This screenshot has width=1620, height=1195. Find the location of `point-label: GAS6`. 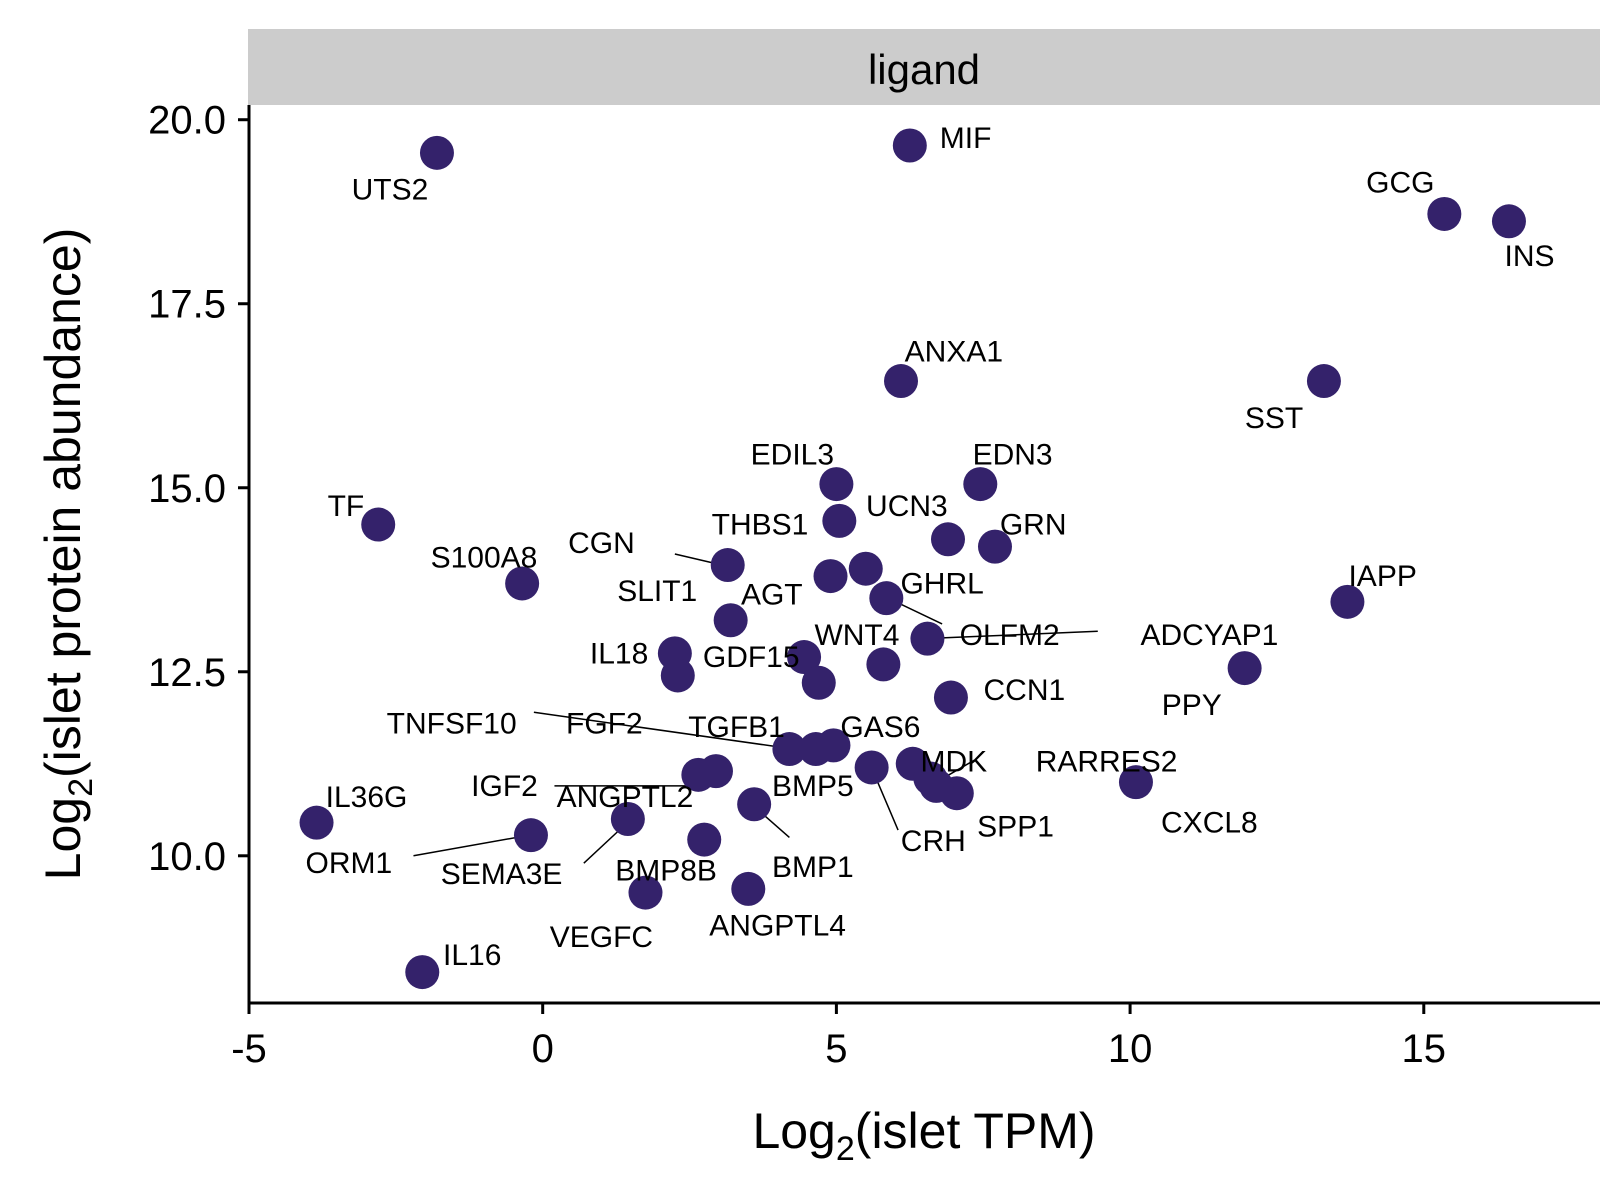

point-label: GAS6 is located at coordinates (880, 727).